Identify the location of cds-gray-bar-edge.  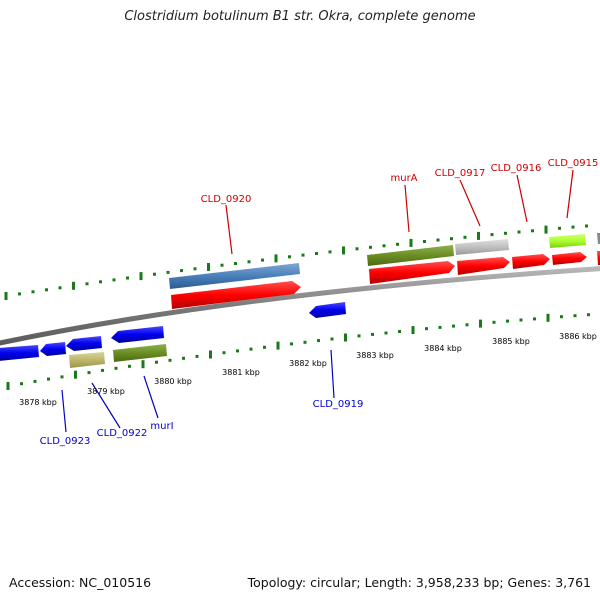
(598, 238).